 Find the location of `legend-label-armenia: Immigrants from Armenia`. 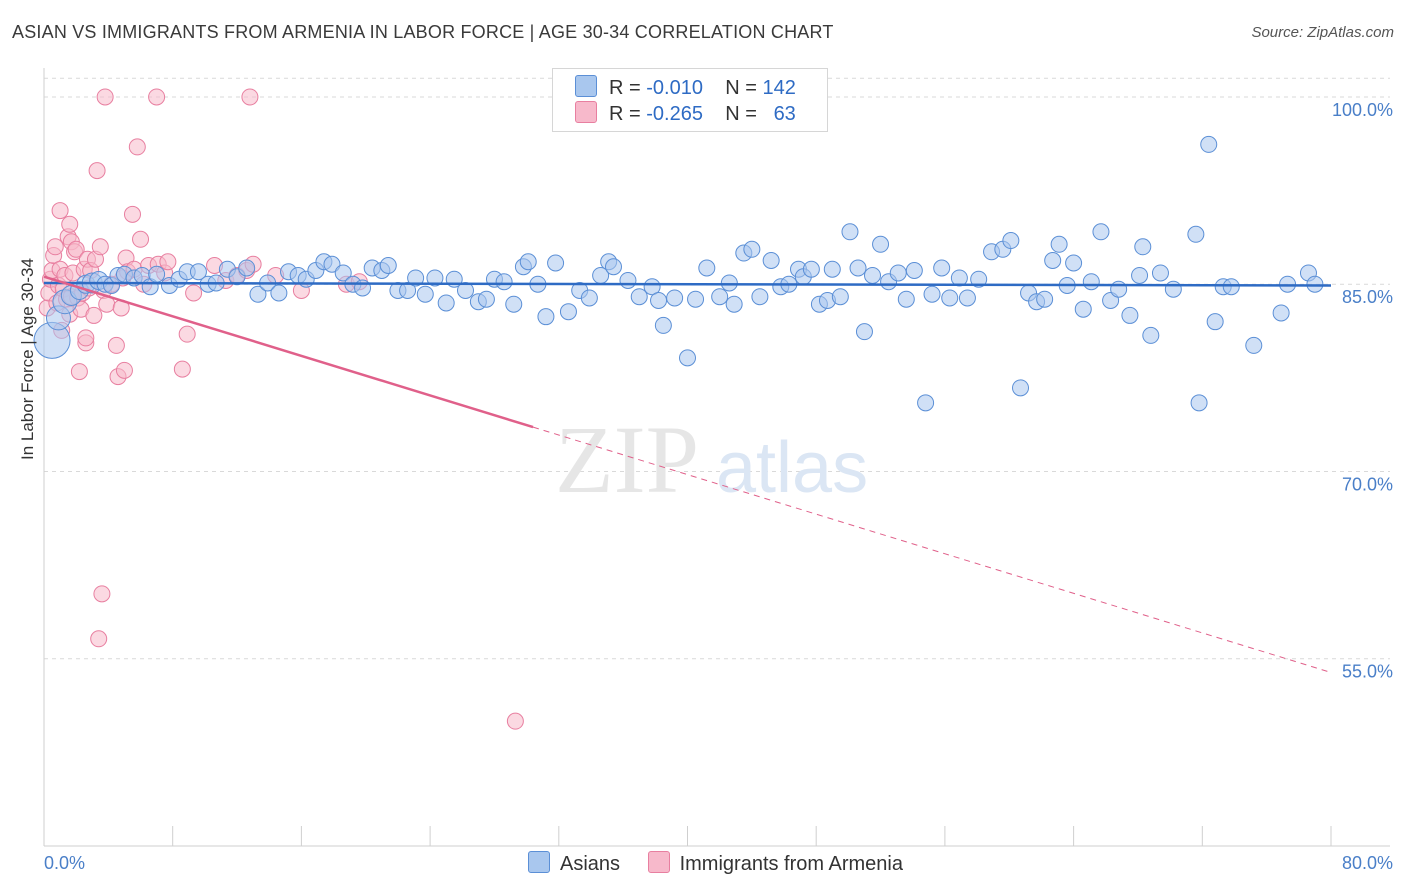

legend-label-armenia: Immigrants from Armenia is located at coordinates (791, 864).